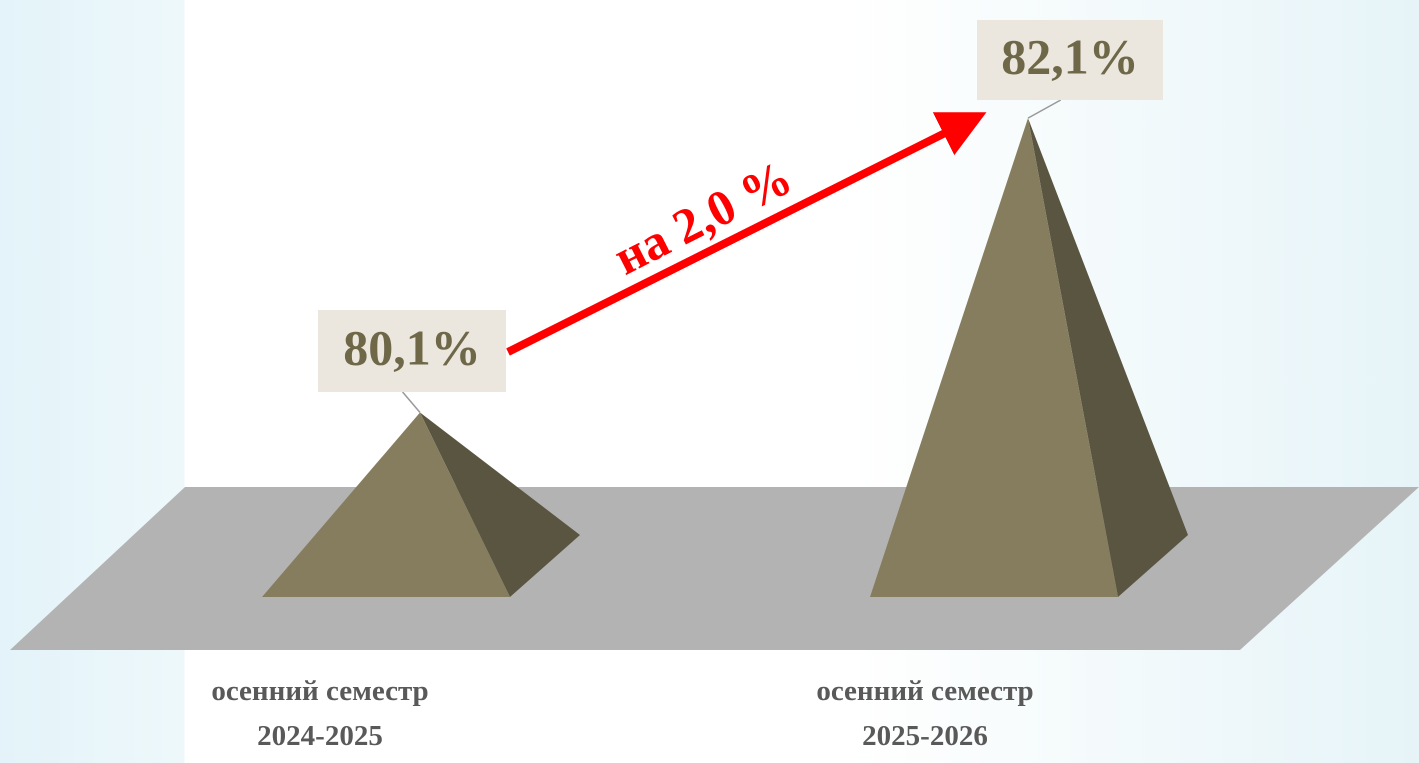 Image resolution: width=1419 pixels, height=763 pixels. I want to click on arrow, so click(746, 234).